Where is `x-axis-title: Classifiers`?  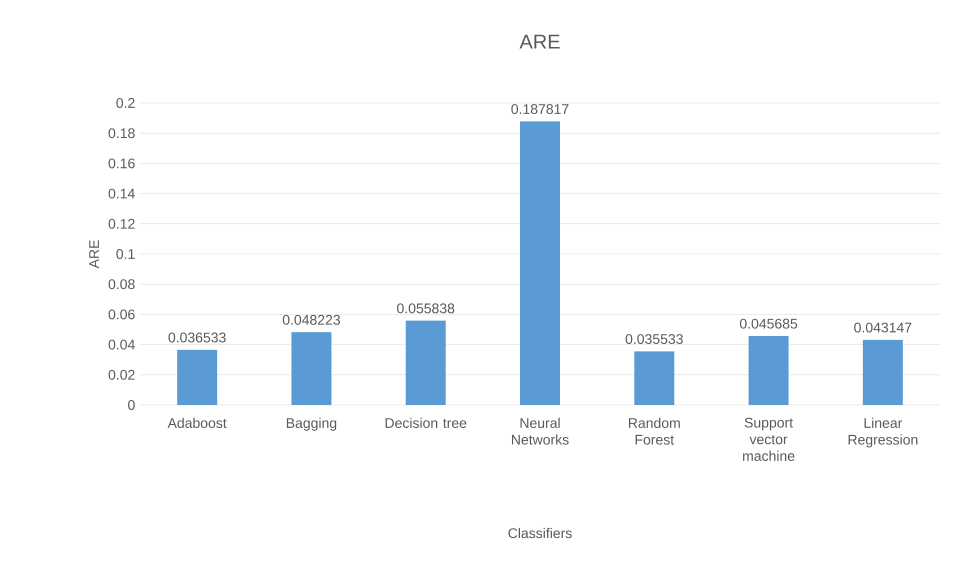
x-axis-title: Classifiers is located at coordinates (540, 533).